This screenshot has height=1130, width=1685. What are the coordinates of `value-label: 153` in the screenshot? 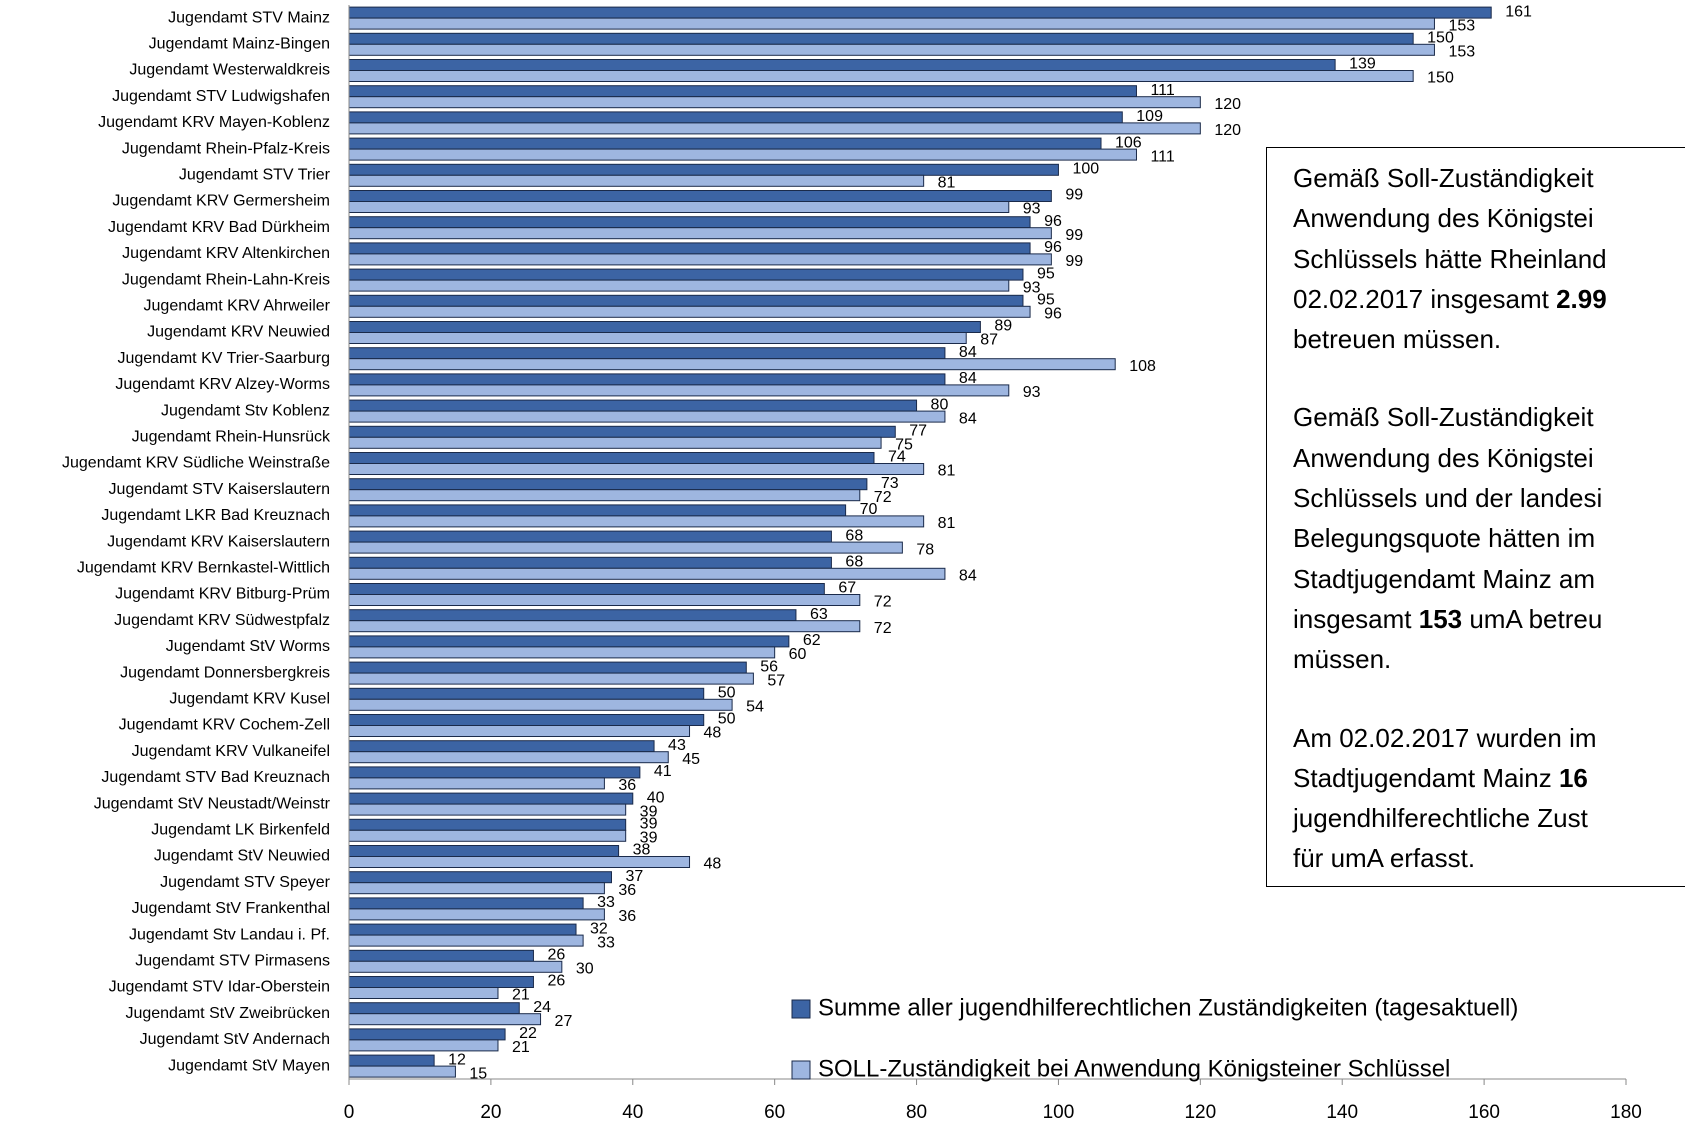 It's located at (1461, 25).